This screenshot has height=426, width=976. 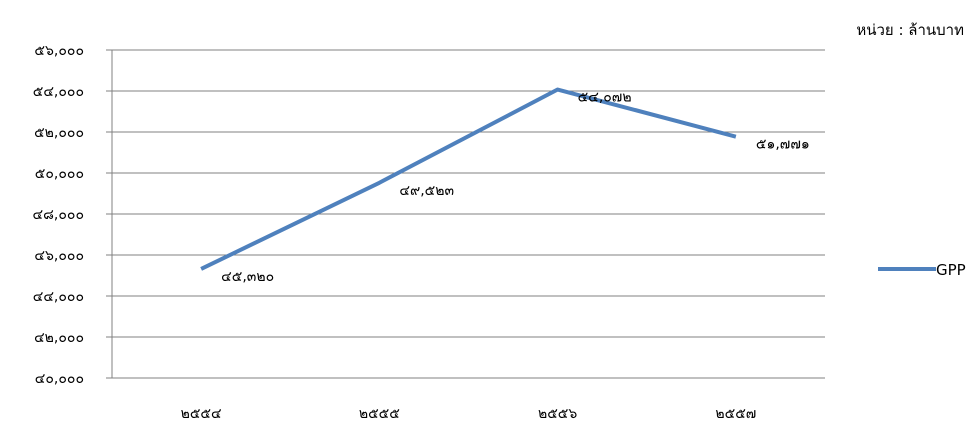 What do you see at coordinates (783, 145) in the screenshot?
I see `data-label: ๕๑,๗๗๑` at bounding box center [783, 145].